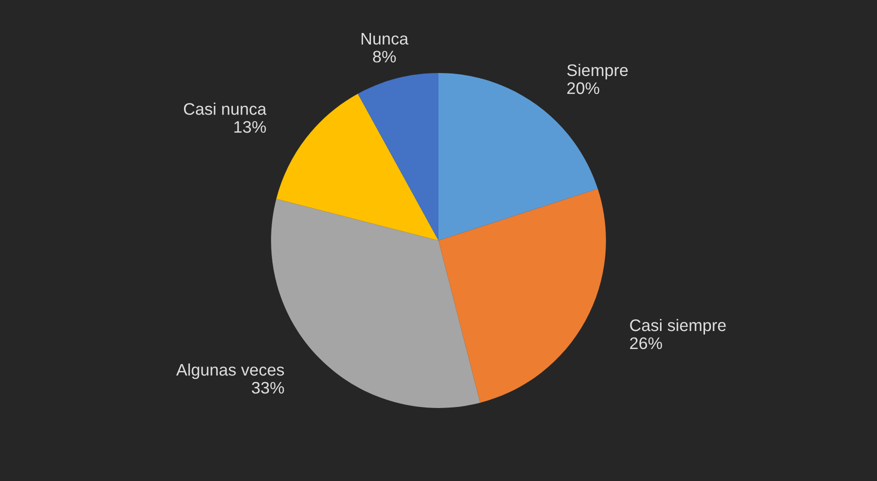 This screenshot has width=877, height=481. What do you see at coordinates (230, 371) in the screenshot?
I see `slice-label: Algunas veces` at bounding box center [230, 371].